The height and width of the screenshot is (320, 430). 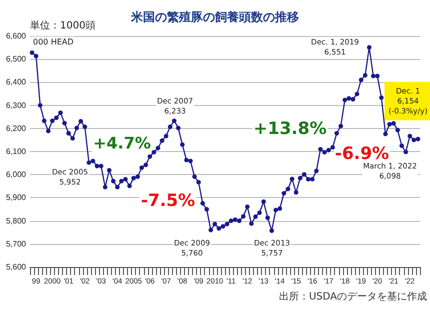 I want to click on y-tick-label: 6,100, so click(x=16, y=151).